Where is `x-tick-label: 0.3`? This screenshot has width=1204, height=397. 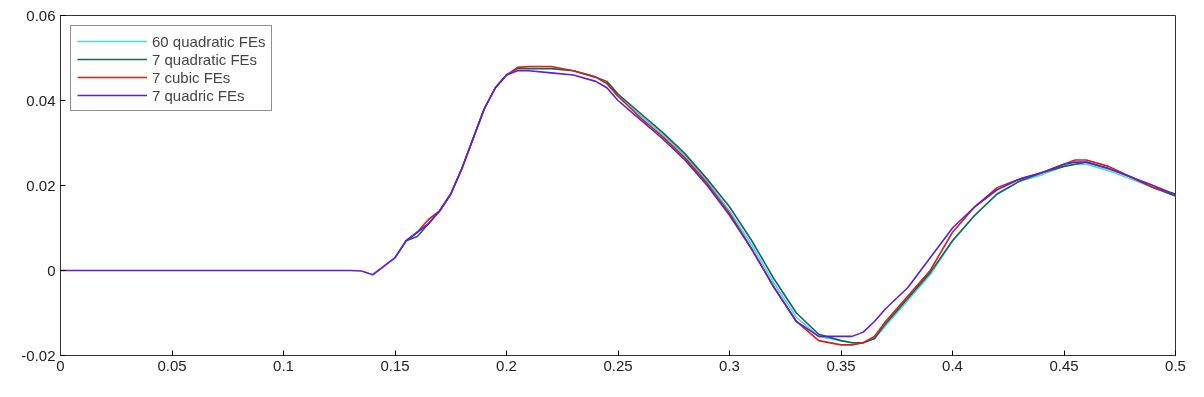 x-tick-label: 0.3 is located at coordinates (729, 365).